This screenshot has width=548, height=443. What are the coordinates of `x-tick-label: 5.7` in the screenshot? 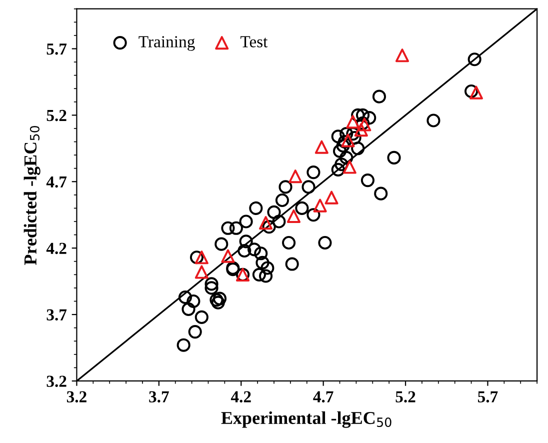 It's located at (488, 397).